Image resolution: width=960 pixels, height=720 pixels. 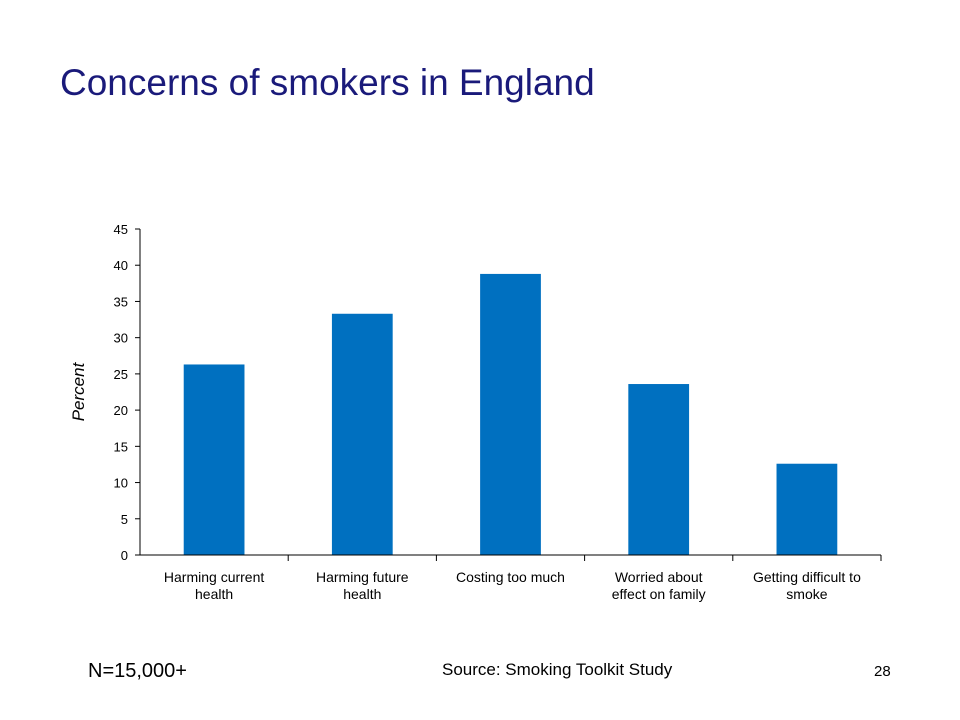 What do you see at coordinates (127, 392) in the screenshot?
I see `y-axis-ticks: 0 5 10 15 20 25 30 35 40 45` at bounding box center [127, 392].